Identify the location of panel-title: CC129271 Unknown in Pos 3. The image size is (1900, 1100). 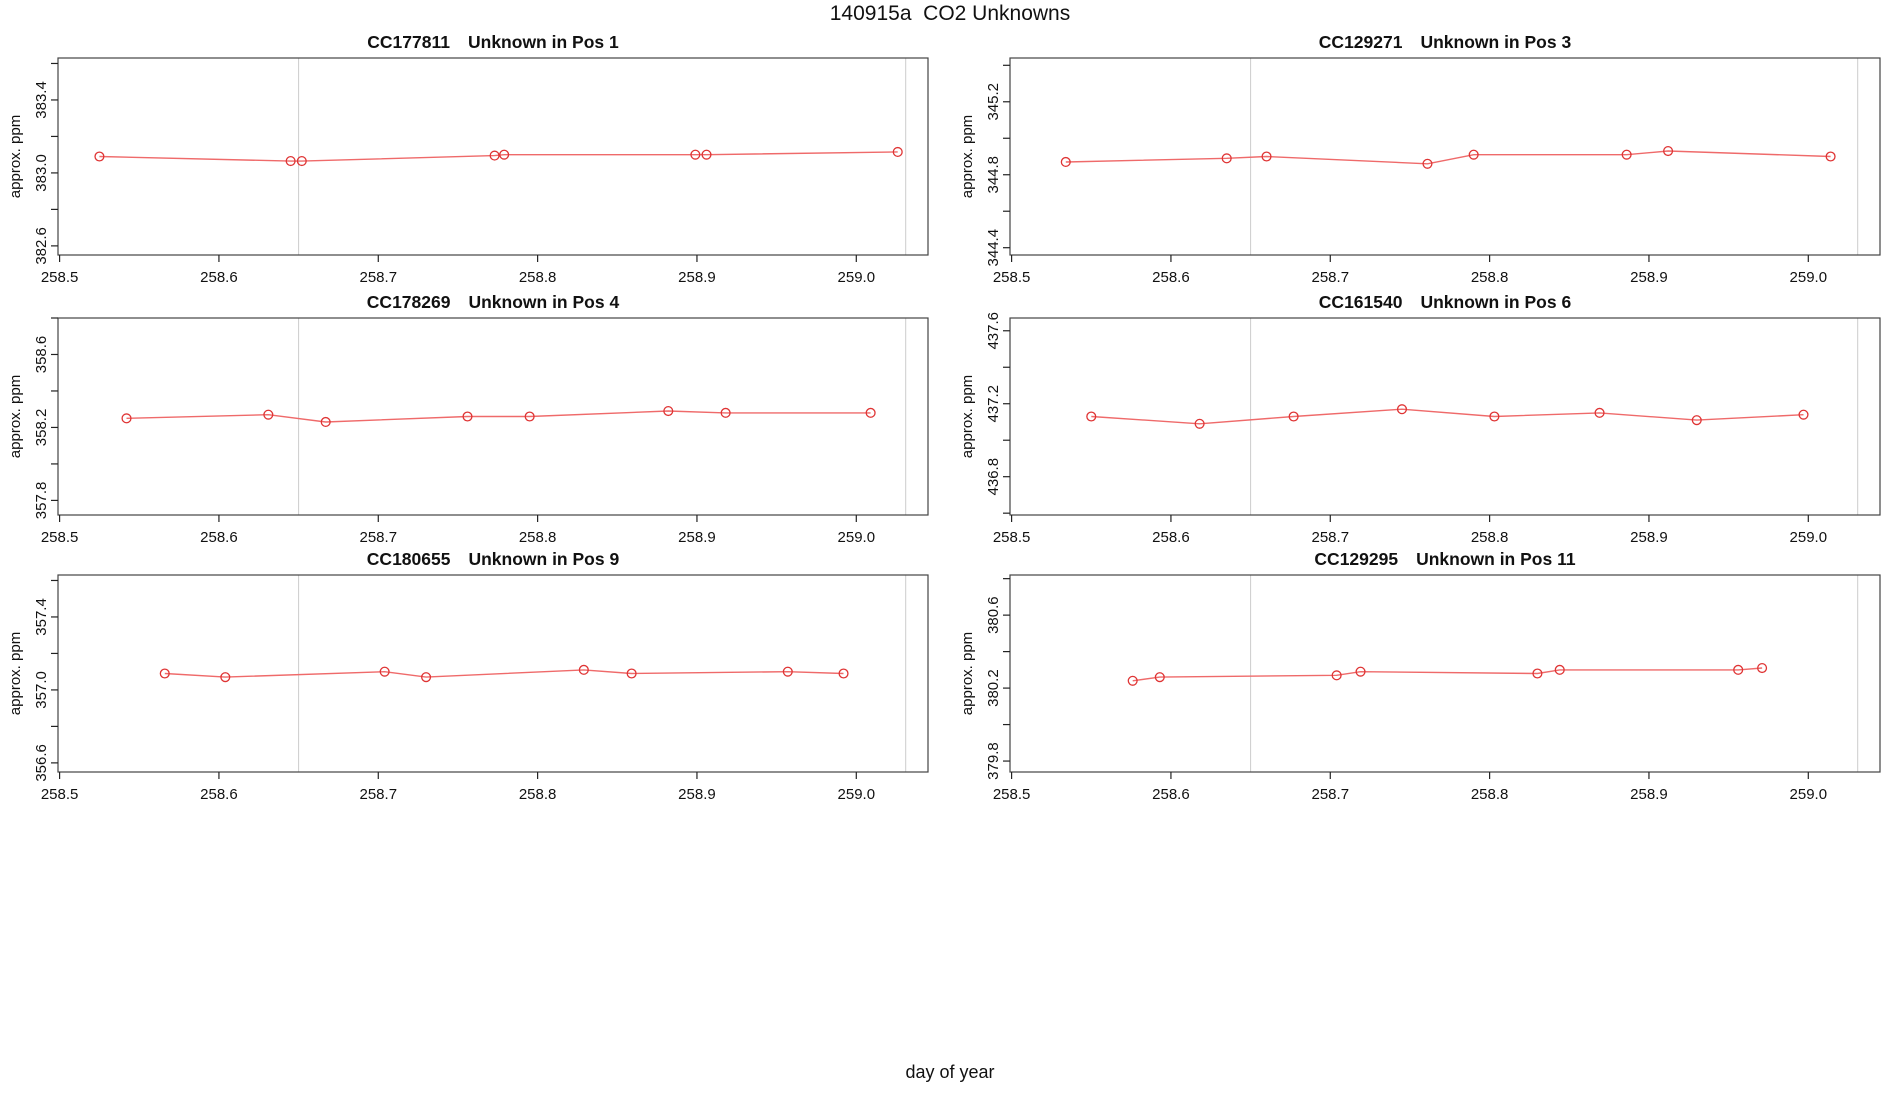
(1445, 42).